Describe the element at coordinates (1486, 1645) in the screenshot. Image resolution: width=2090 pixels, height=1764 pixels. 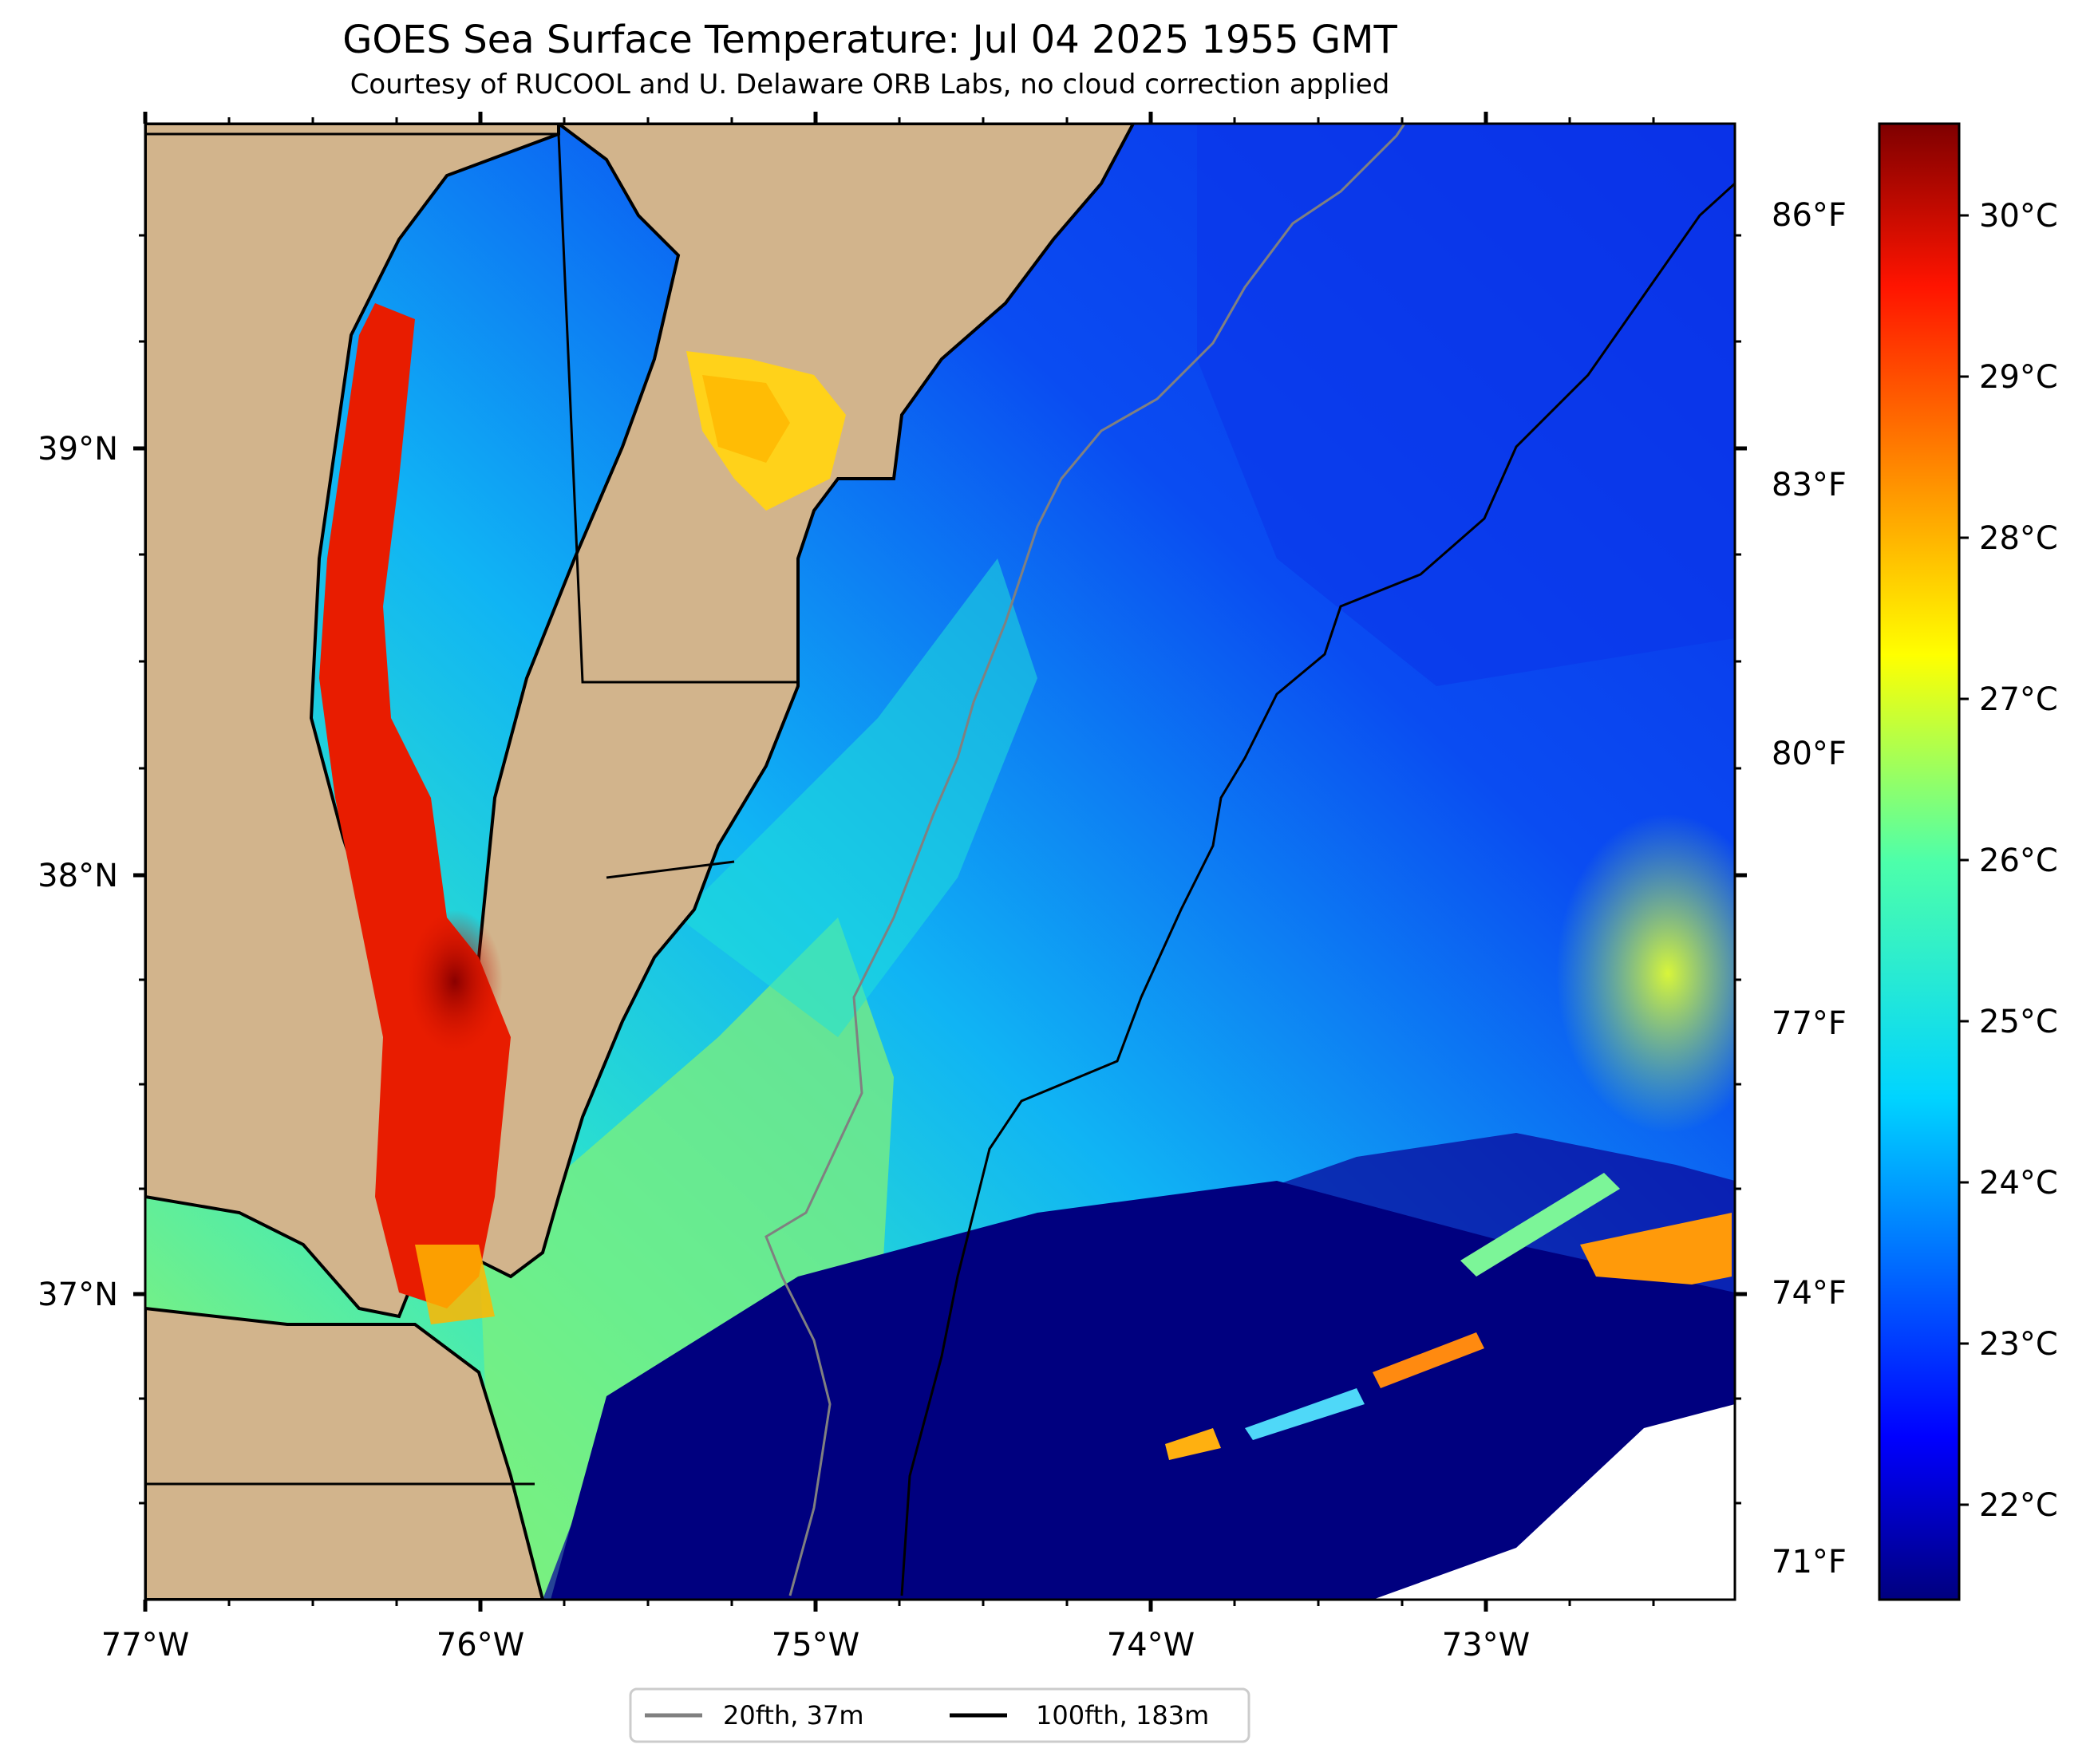
I see `lon-label-73w: 73°W` at that location.